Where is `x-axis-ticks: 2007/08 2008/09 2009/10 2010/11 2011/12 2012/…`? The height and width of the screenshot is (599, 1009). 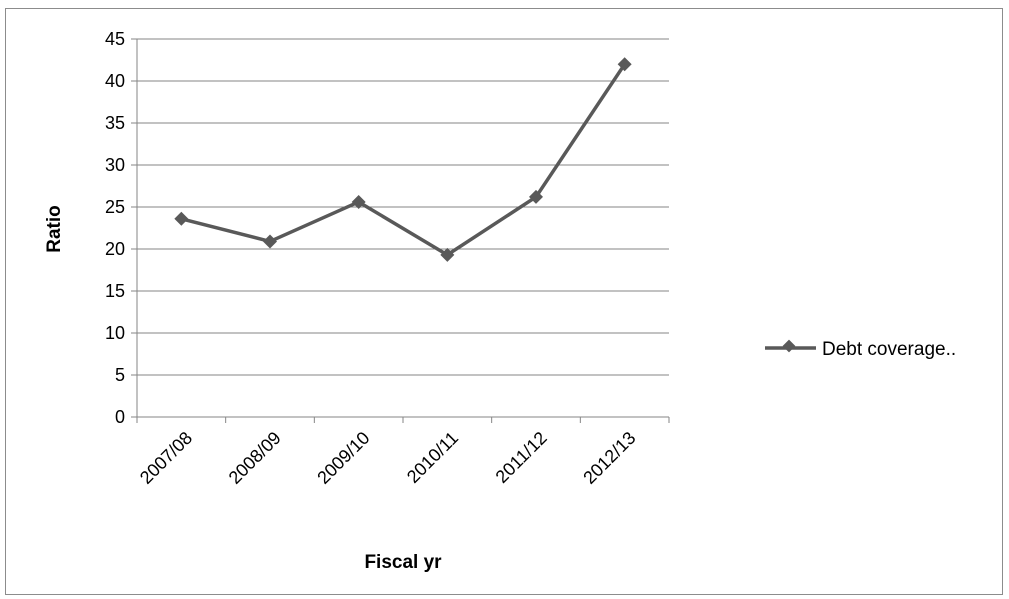 x-axis-ticks: 2007/08 2008/09 2009/10 2010/11 2011/12 2012/… is located at coordinates (387, 458).